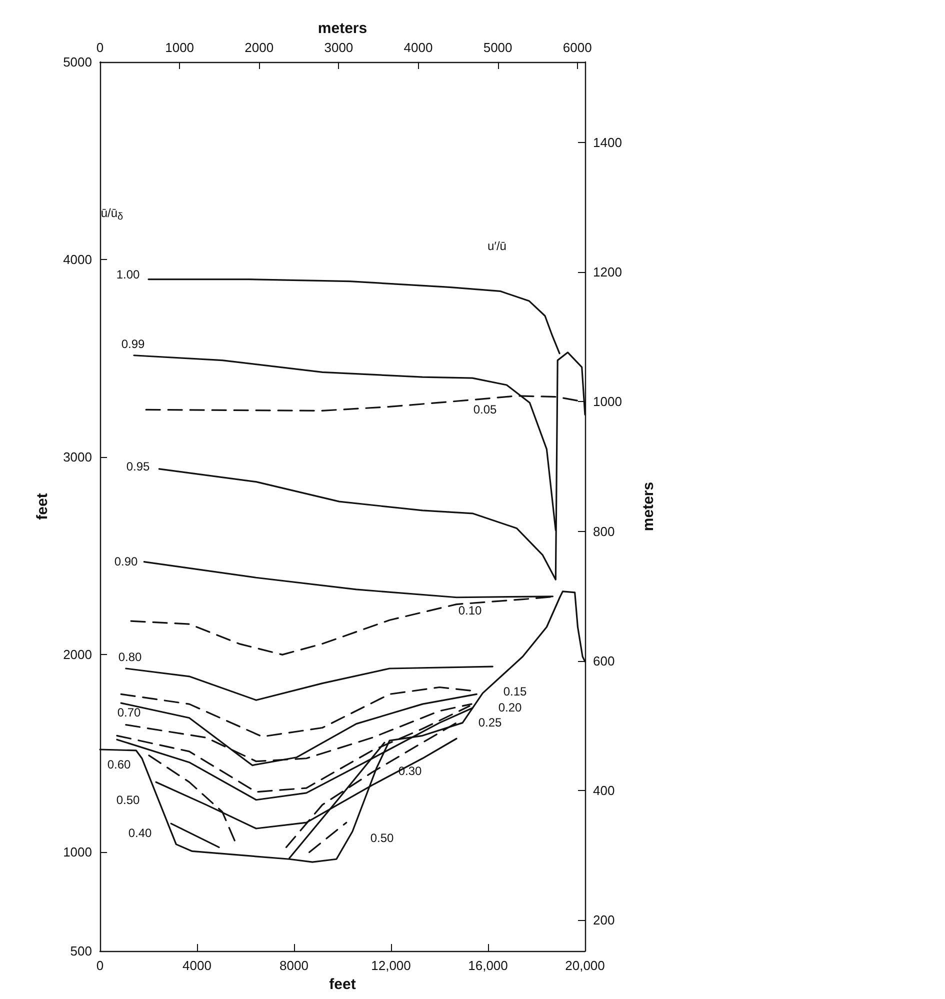 The image size is (945, 999). Describe the element at coordinates (128, 275) in the screenshot. I see `annotation: 1.00` at that location.